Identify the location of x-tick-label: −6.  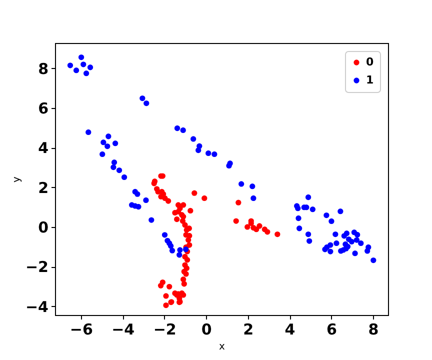
(81, 329).